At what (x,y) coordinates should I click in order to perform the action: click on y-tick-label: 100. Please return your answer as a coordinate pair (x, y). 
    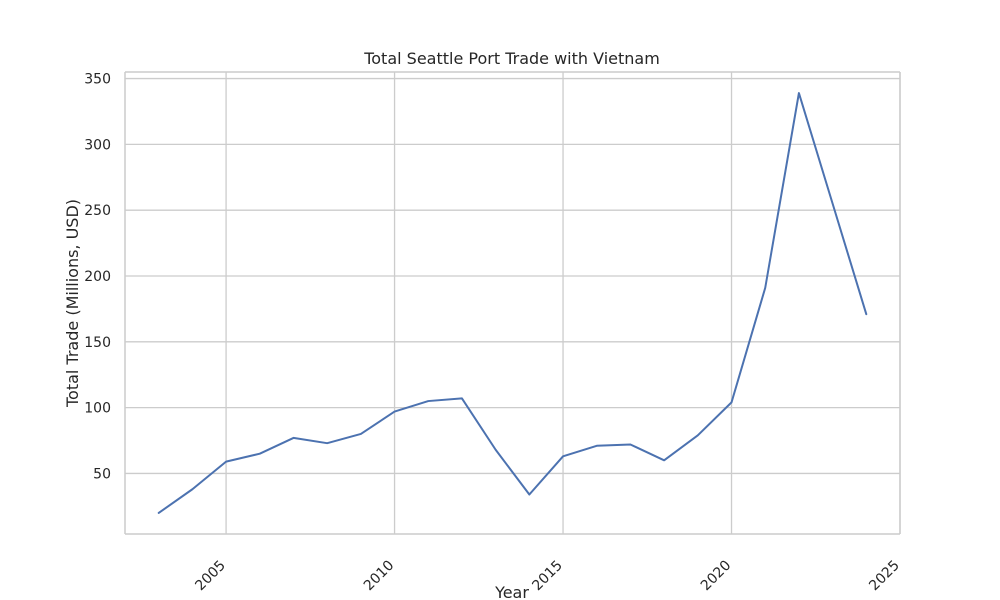
    Looking at the image, I should click on (97, 409).